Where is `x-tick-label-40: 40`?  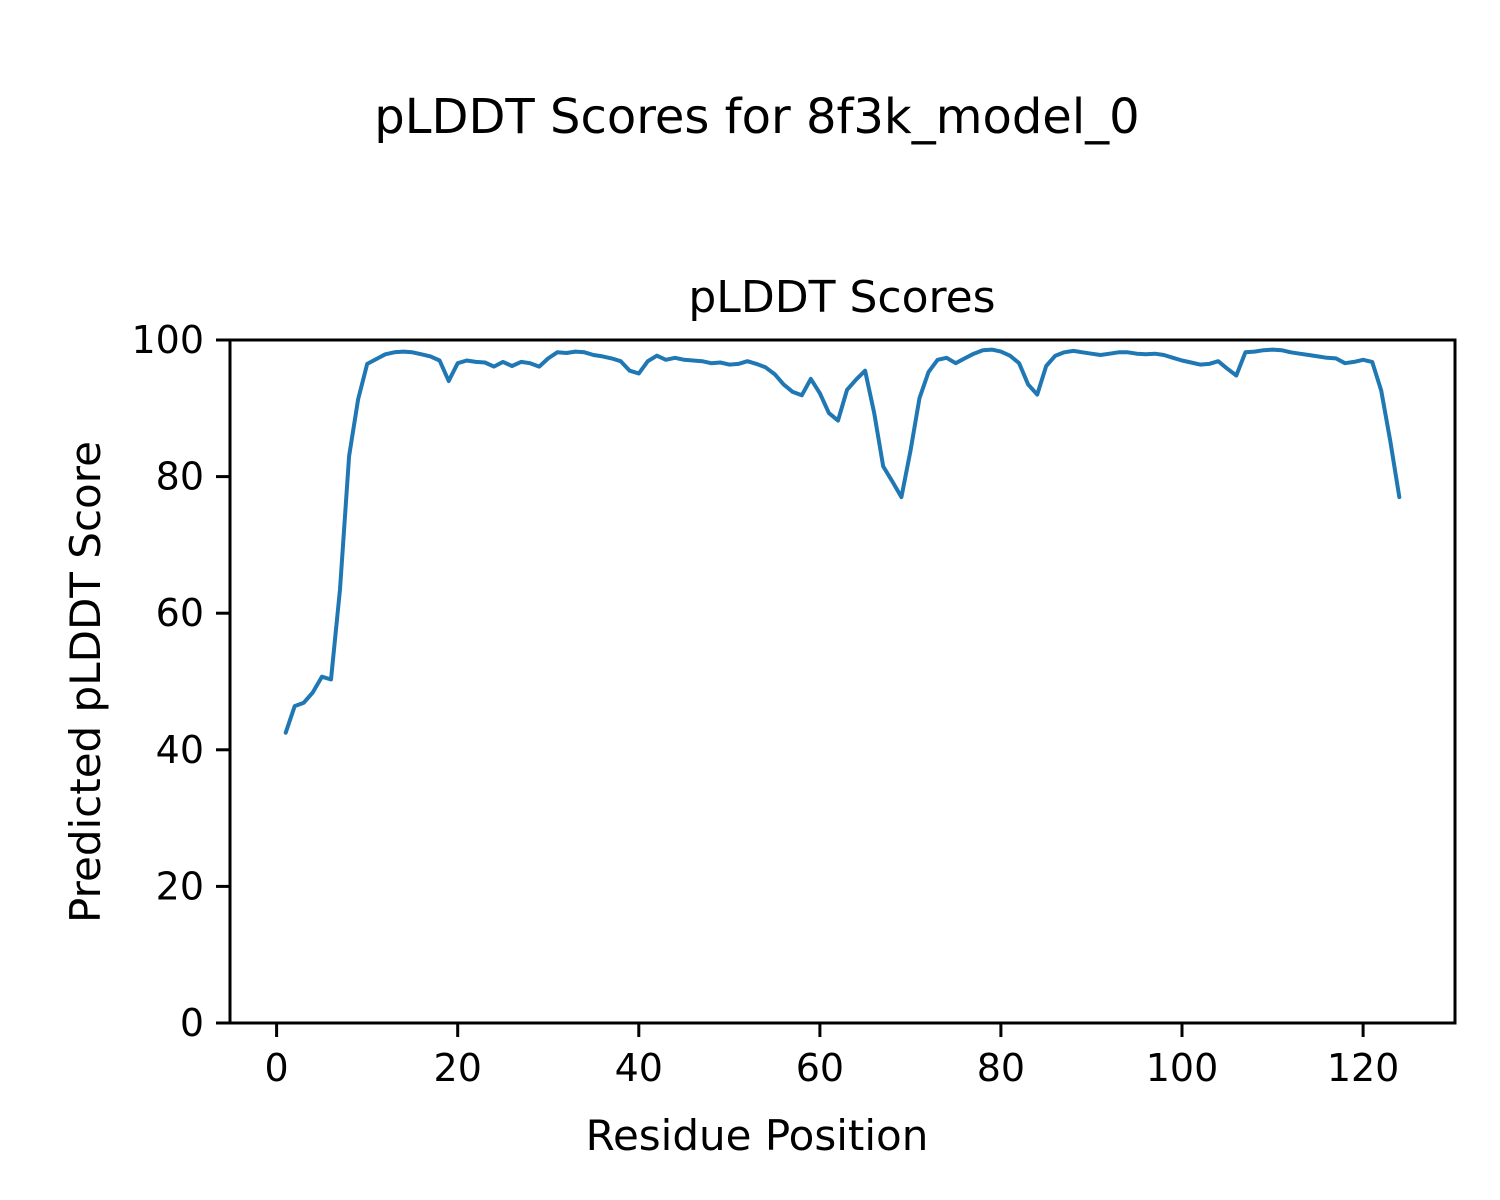 x-tick-label-40: 40 is located at coordinates (639, 1068).